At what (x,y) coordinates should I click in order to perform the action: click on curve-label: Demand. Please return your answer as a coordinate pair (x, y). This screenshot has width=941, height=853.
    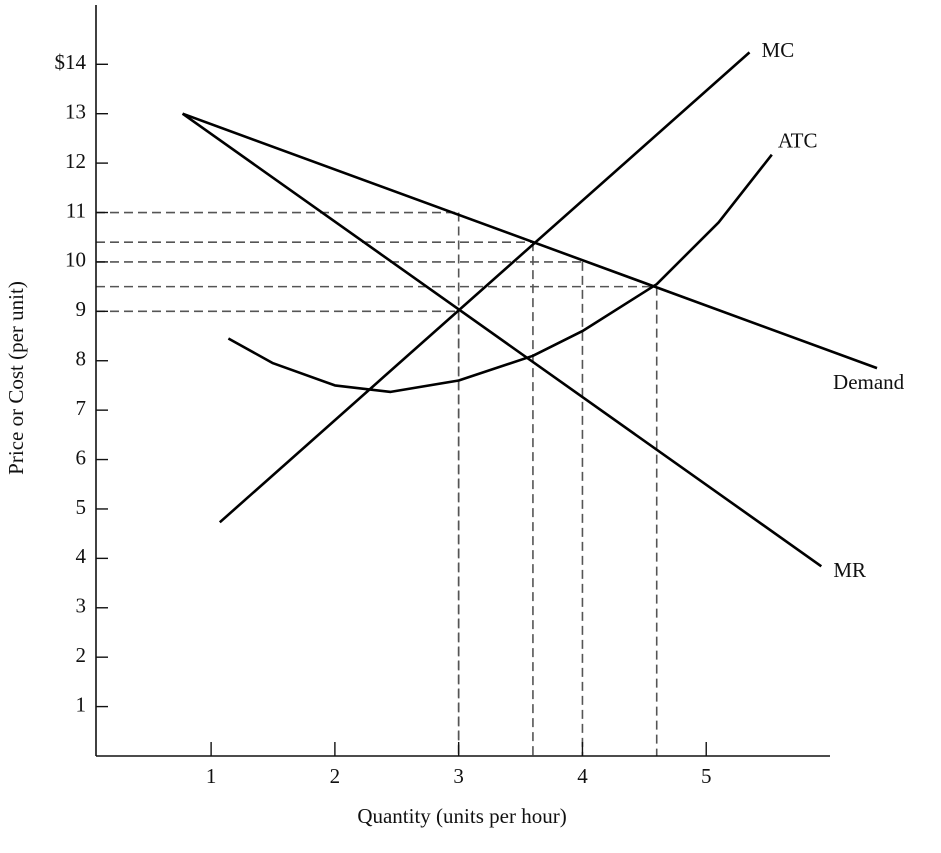
    Looking at the image, I should click on (869, 382).